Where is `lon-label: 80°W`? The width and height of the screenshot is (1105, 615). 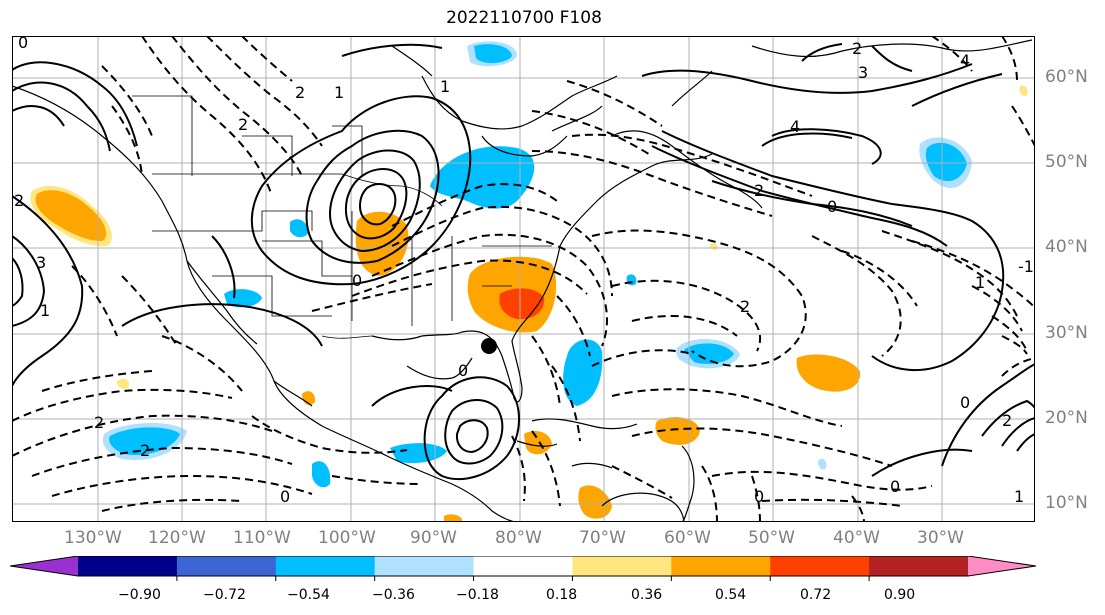 lon-label: 80°W is located at coordinates (518, 538).